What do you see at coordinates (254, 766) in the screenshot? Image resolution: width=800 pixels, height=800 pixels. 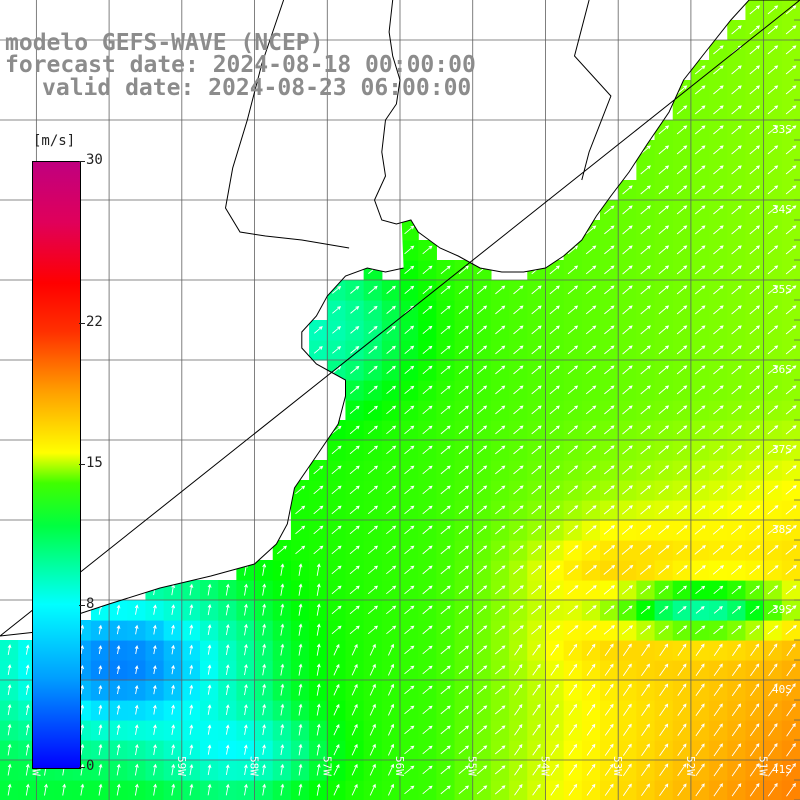 I see `lon-label: 58W` at bounding box center [254, 766].